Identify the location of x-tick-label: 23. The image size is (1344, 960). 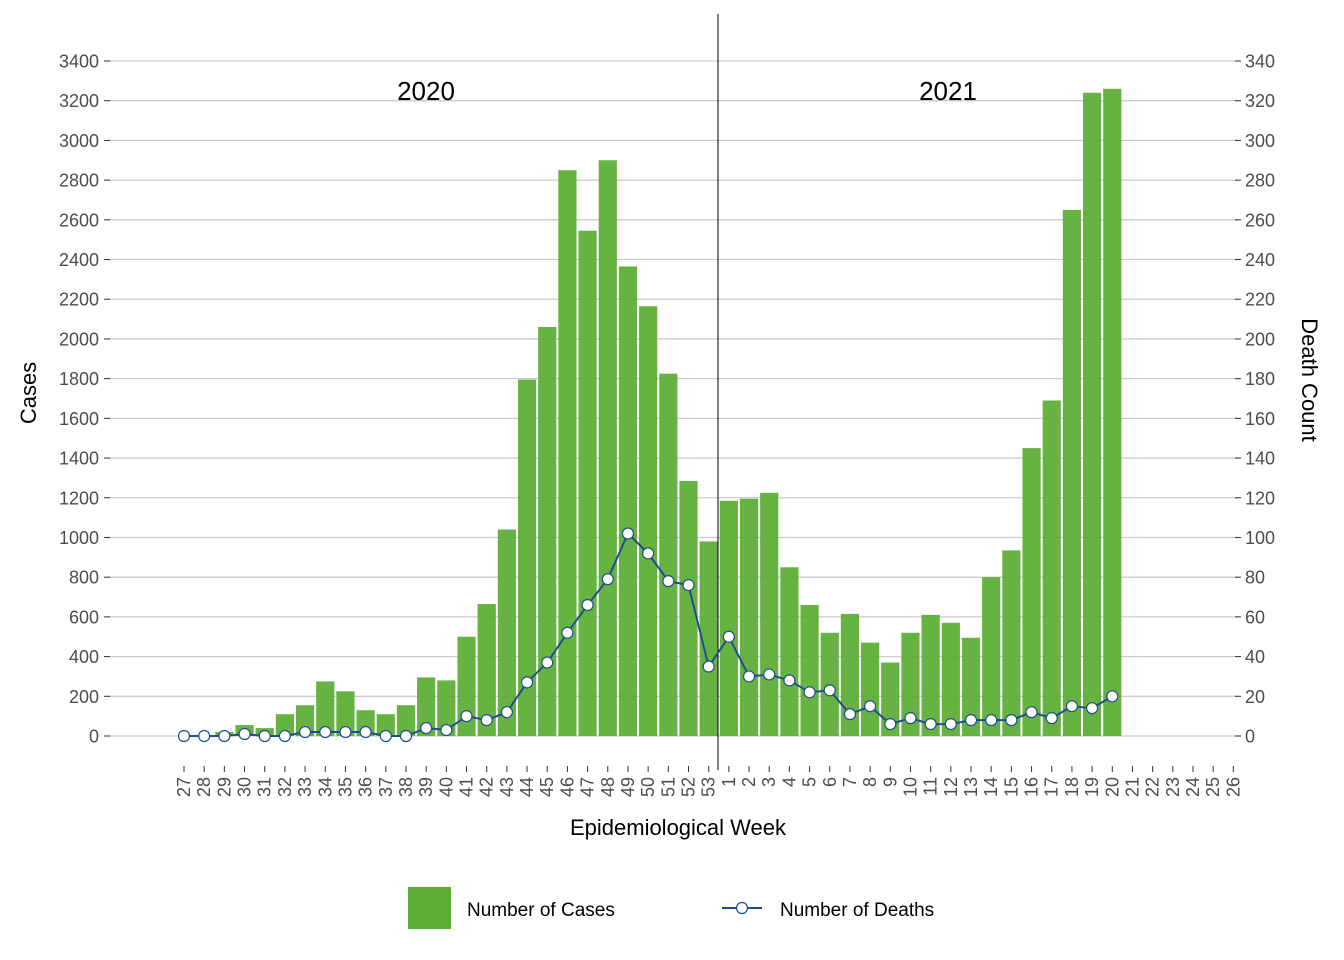
(1173, 787).